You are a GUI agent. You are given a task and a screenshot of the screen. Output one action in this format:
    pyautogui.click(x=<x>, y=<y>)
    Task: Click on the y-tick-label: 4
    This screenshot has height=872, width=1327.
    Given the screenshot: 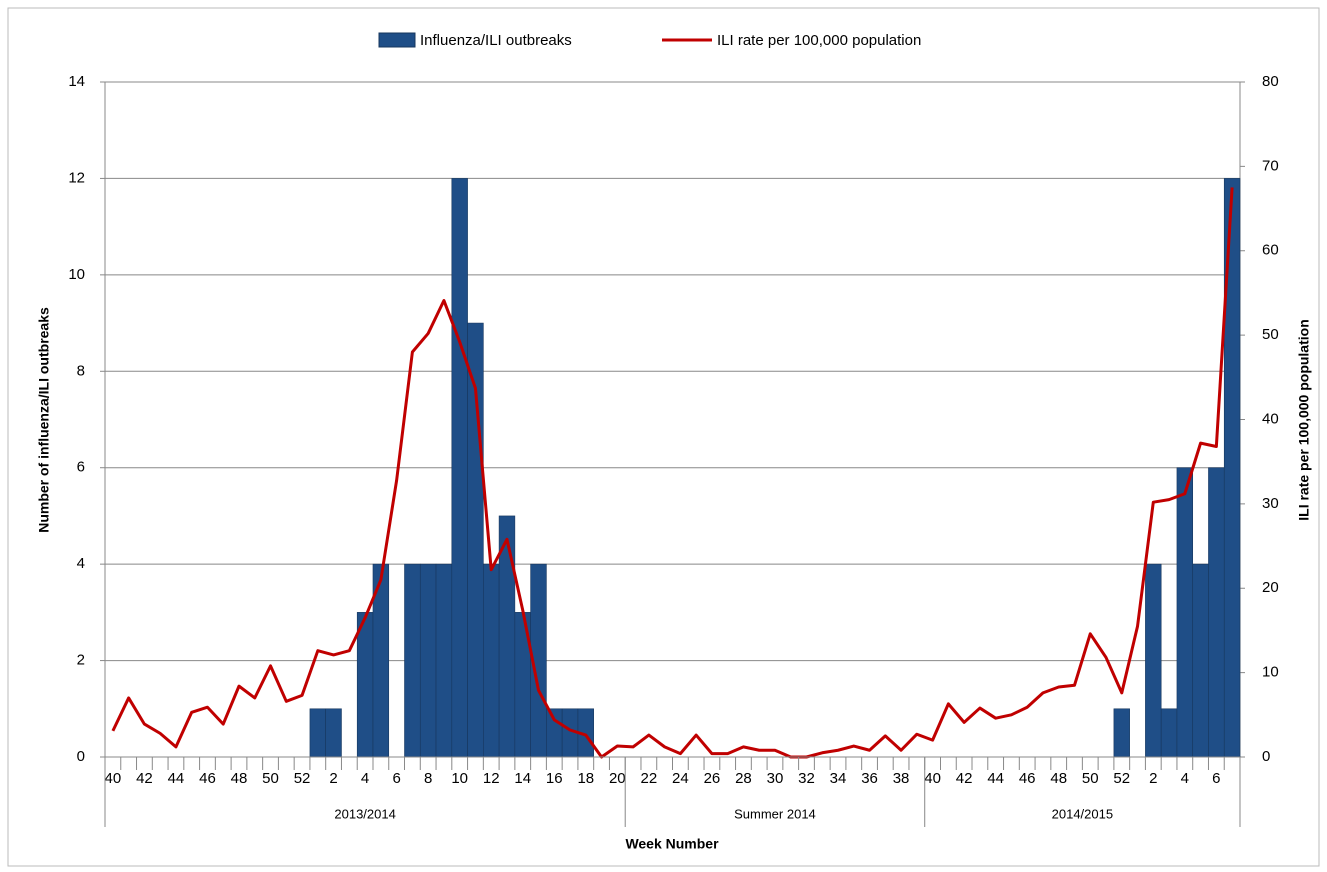 What is the action you would take?
    pyautogui.click(x=81, y=563)
    